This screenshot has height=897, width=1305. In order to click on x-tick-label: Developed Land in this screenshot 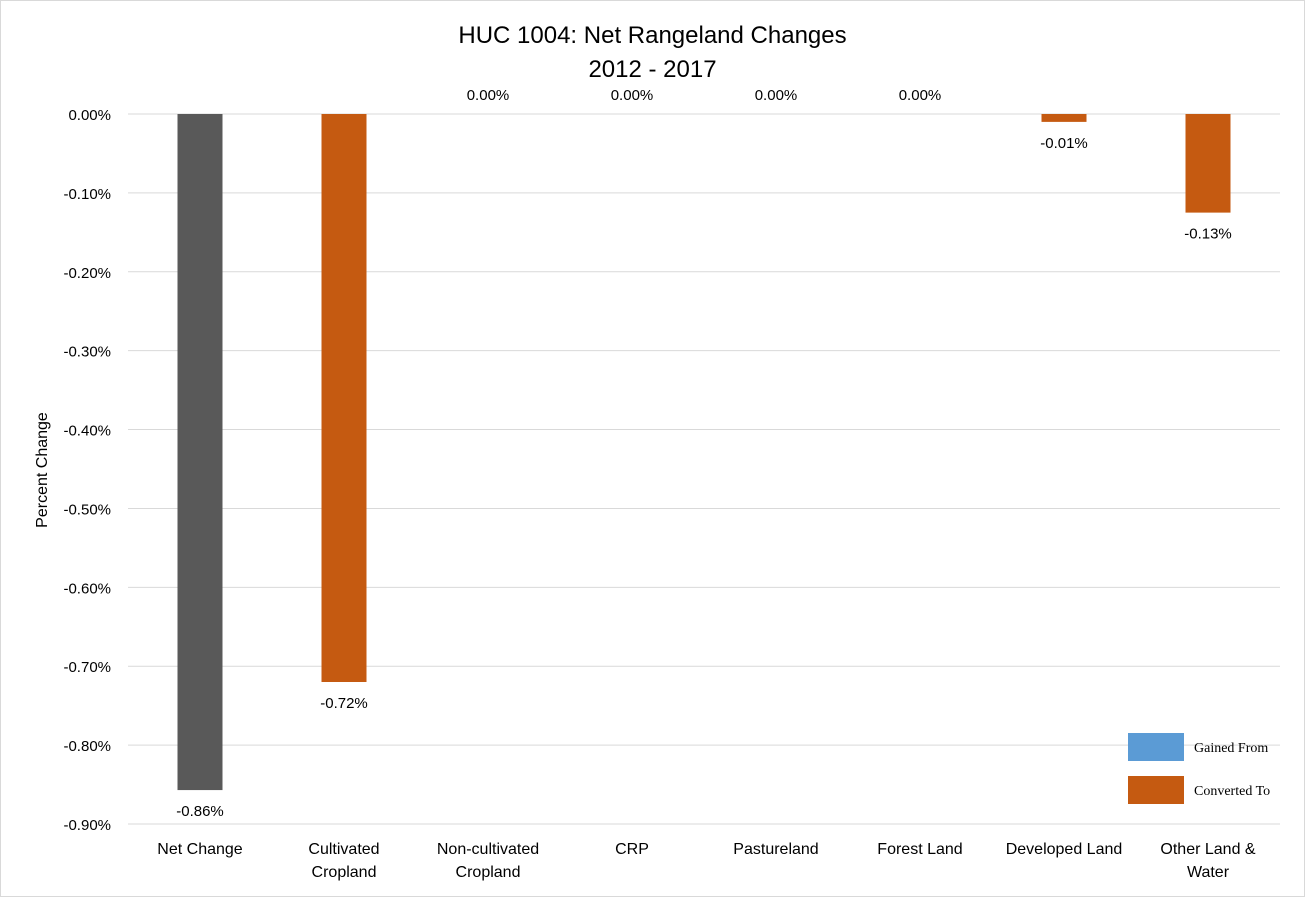, I will do `click(1064, 849)`.